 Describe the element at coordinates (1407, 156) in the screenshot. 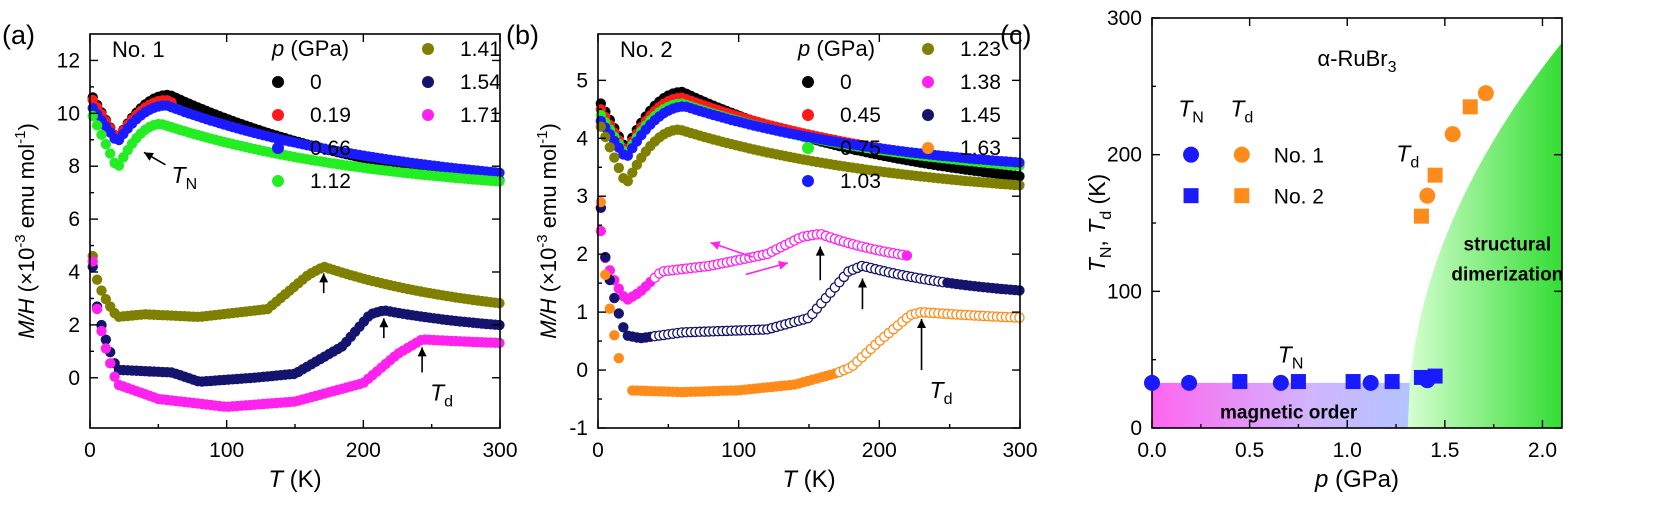

I see `point-label: Td` at that location.